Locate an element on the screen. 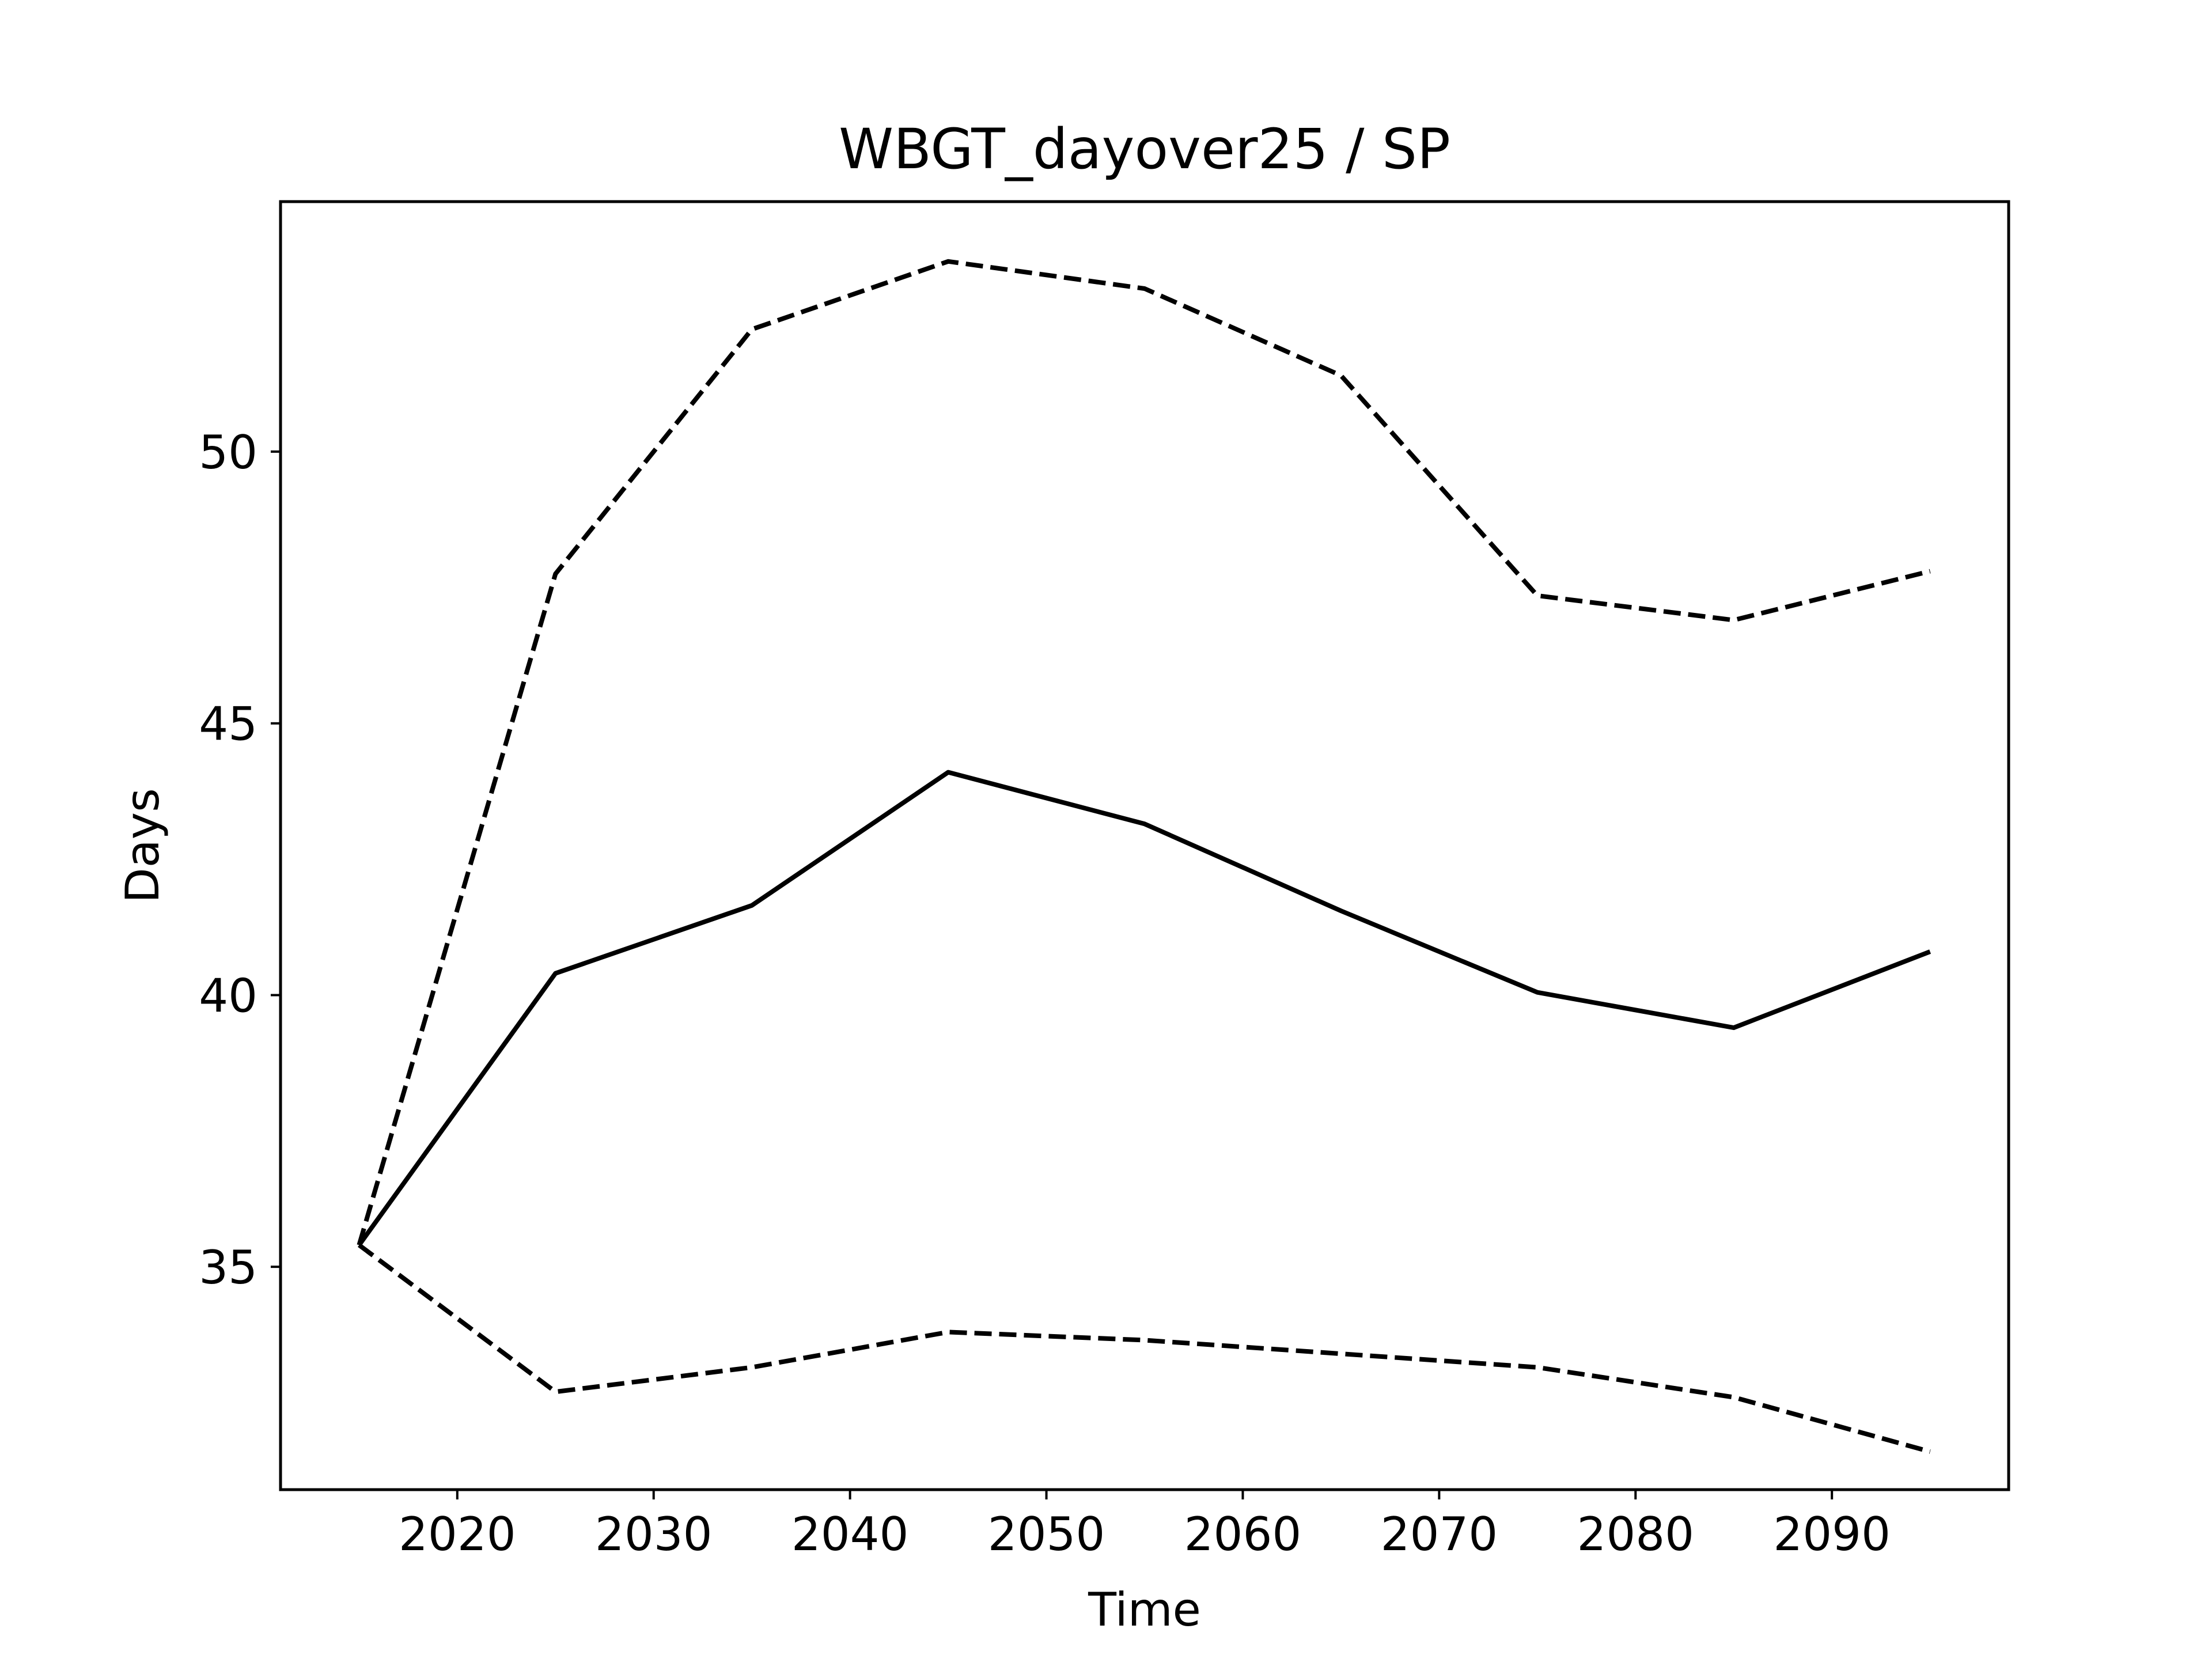 Image resolution: width=2212 pixels, height=1659 pixels. x-tick-label-2040: 2040 is located at coordinates (850, 1534).